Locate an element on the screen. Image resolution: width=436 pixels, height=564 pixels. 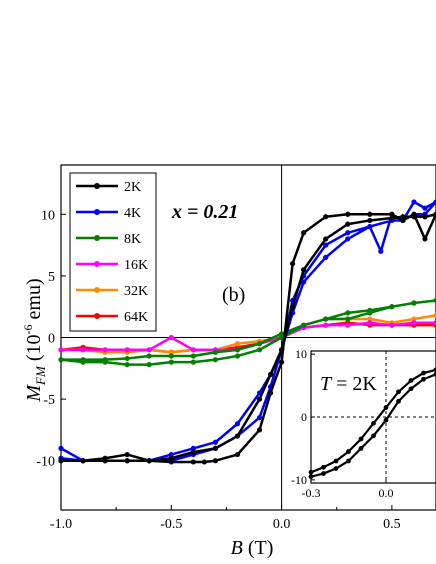
series-line is located at coordinates (248, 334).